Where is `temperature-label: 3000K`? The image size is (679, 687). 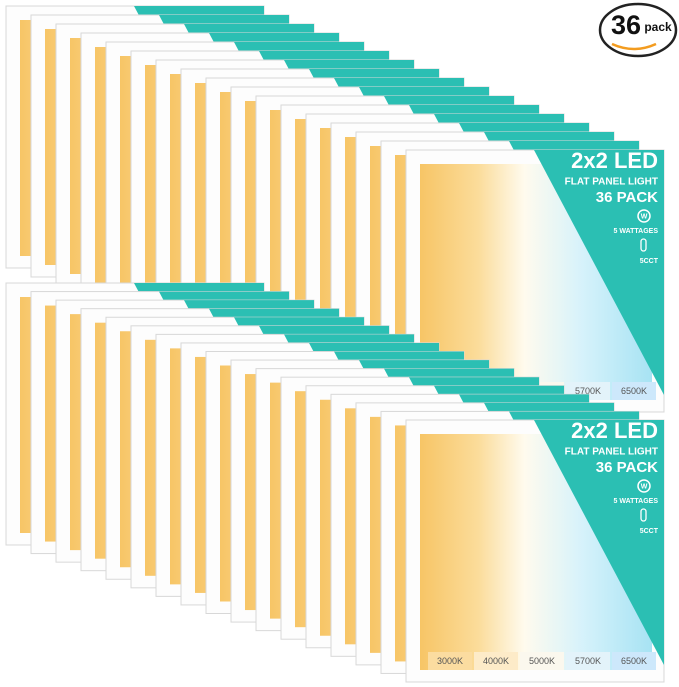 temperature-label: 3000K is located at coordinates (450, 661).